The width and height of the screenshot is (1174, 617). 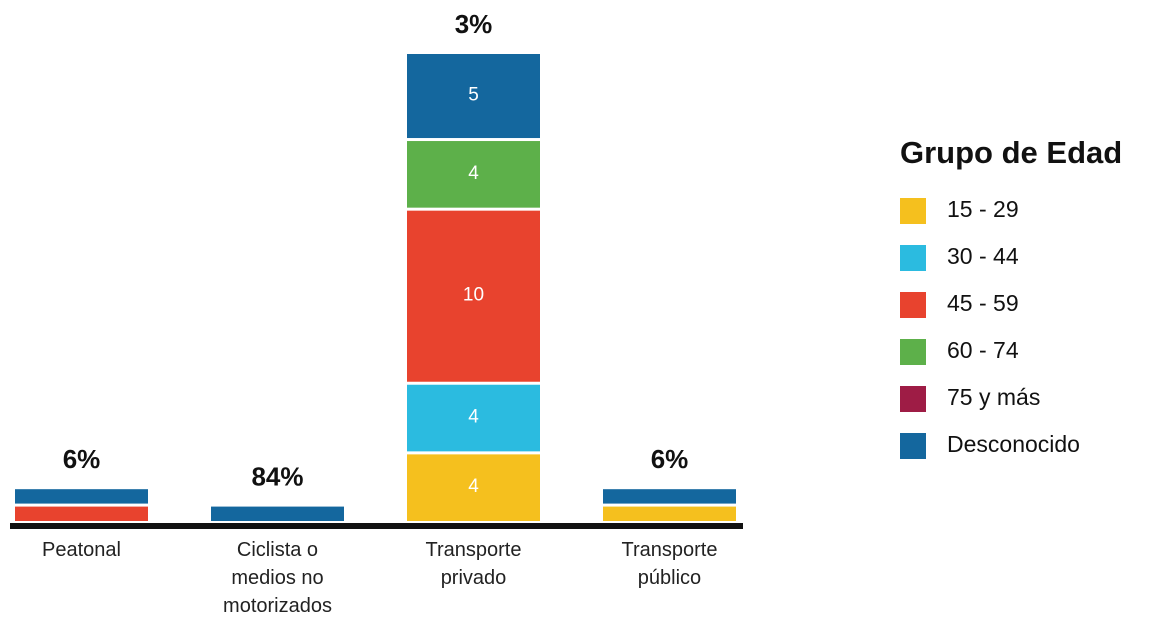 What do you see at coordinates (81, 550) in the screenshot?
I see `x-tick-label: Peatonal` at bounding box center [81, 550].